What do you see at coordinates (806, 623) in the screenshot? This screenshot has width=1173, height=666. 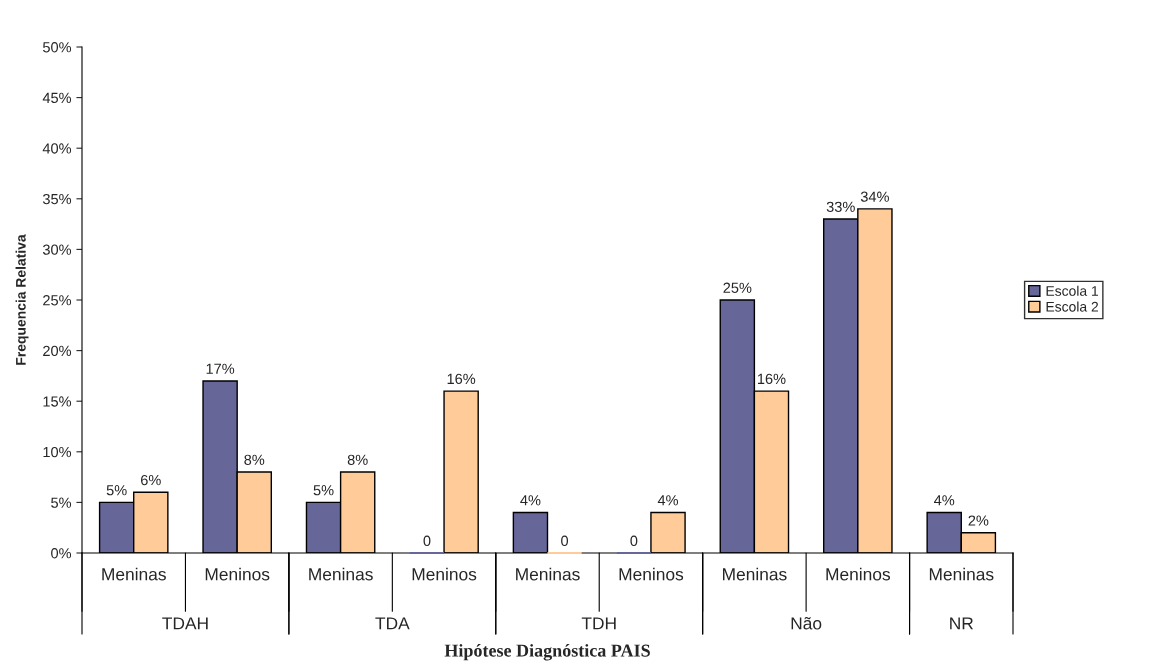 I see `text: Não` at bounding box center [806, 623].